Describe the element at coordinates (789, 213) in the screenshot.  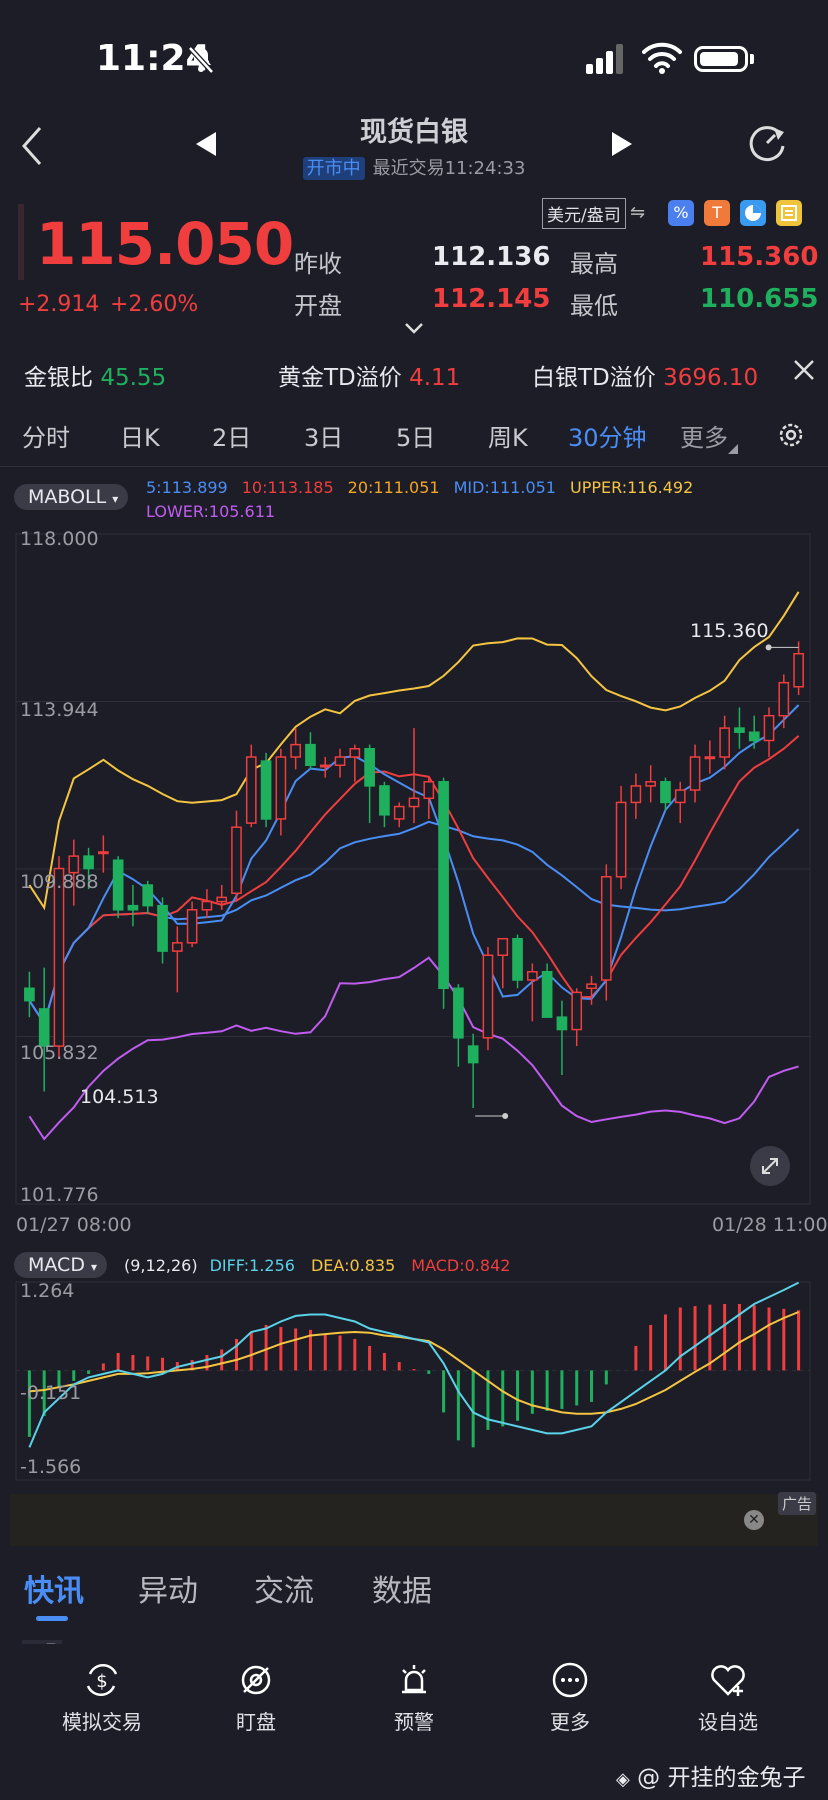
I see `note-tool-icon` at that location.